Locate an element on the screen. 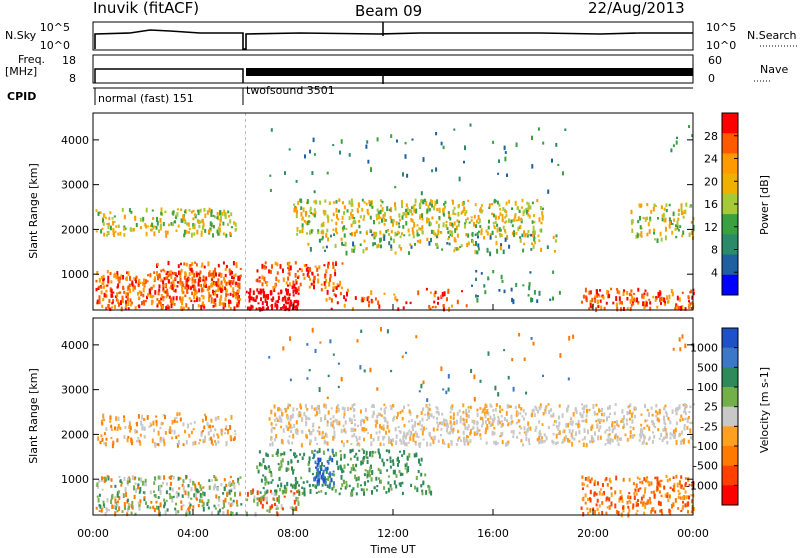 This screenshot has height=558, width=800. freq-trace-dense is located at coordinates (469, 72).